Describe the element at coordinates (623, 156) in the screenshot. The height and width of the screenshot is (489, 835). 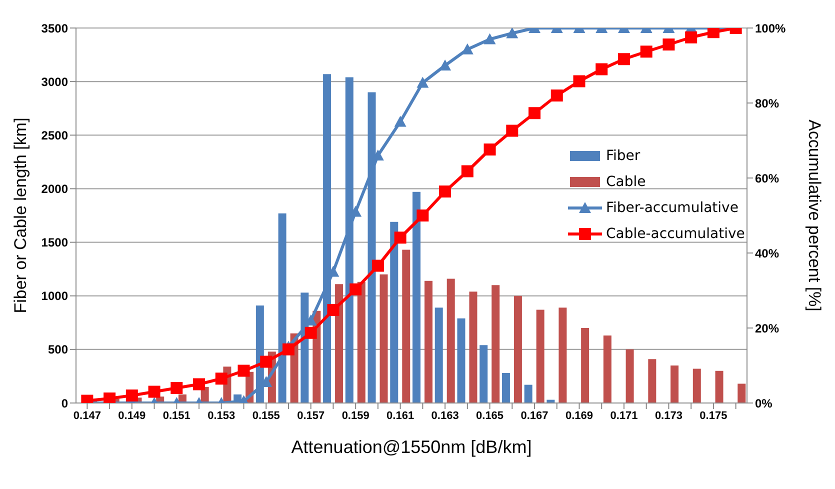
I see `legend-label: Fiber` at that location.